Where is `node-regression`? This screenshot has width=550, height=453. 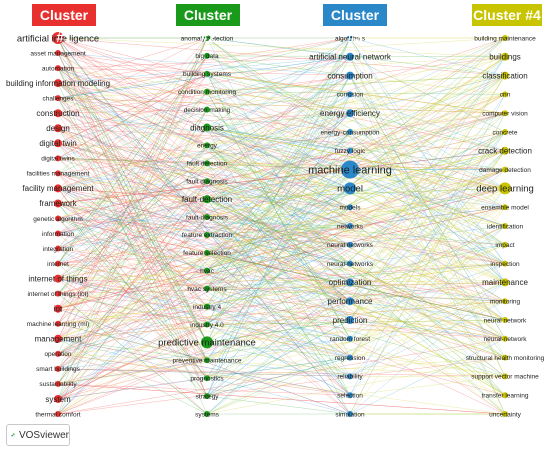
node-regression is located at coordinates (350, 357).